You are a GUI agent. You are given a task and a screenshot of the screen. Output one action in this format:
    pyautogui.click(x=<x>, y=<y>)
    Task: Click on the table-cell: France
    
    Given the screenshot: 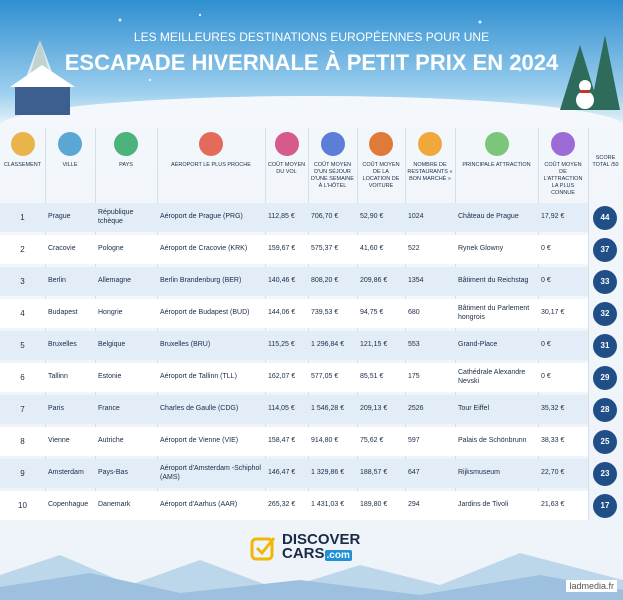 What is the action you would take?
    pyautogui.click(x=109, y=409)
    